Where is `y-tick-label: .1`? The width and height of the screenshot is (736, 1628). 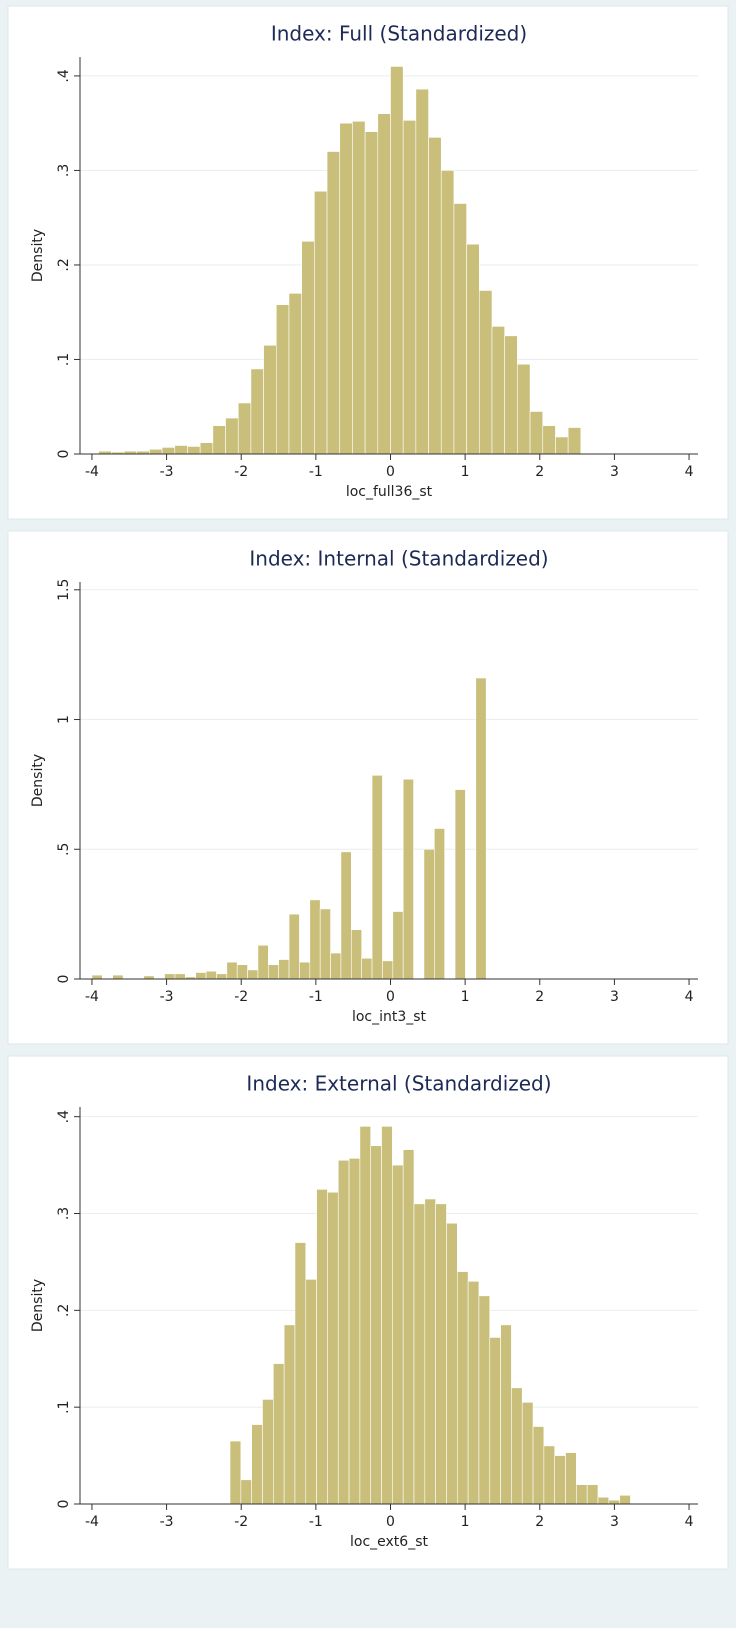 y-tick-label: .1 is located at coordinates (64, 359).